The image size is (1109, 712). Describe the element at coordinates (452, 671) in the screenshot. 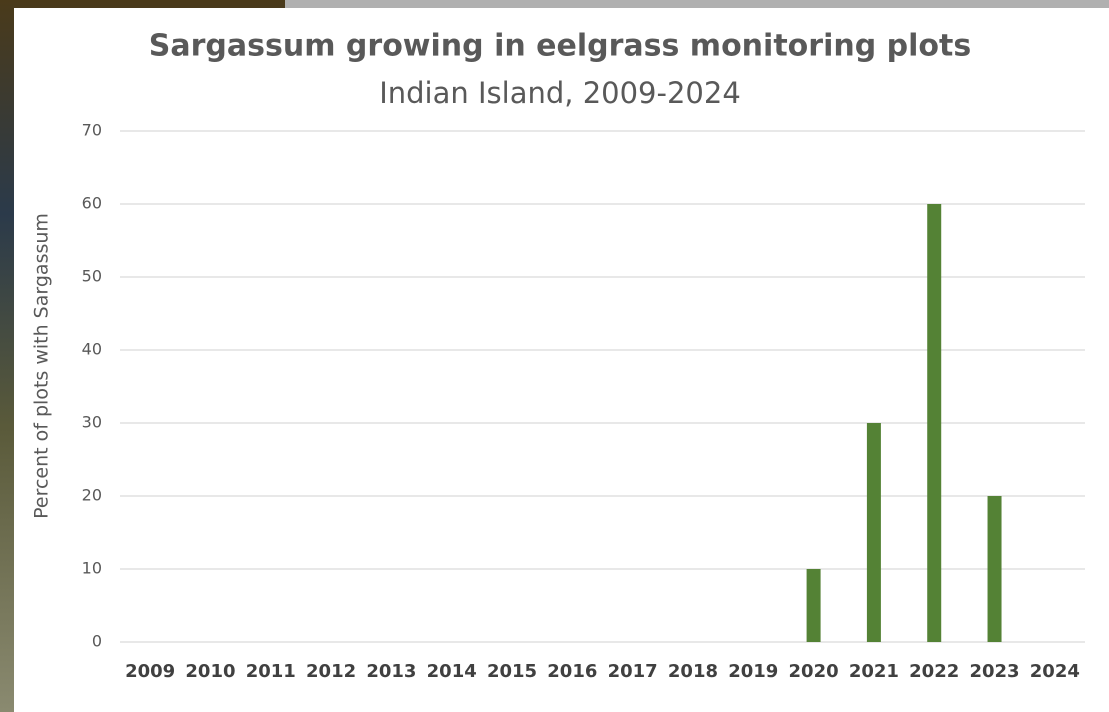

I see `x-tick-label: 2014` at that location.